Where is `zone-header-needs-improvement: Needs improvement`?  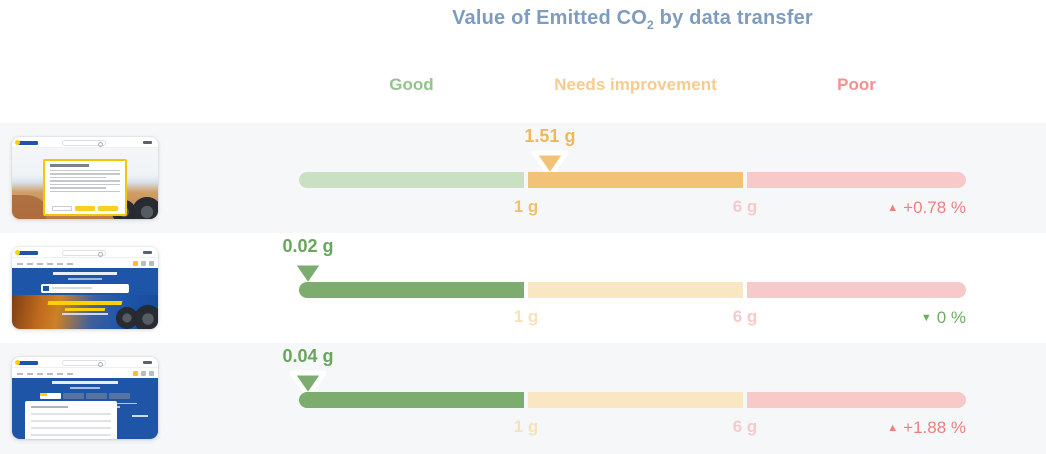
zone-header-needs-improvement: Needs improvement is located at coordinates (635, 84).